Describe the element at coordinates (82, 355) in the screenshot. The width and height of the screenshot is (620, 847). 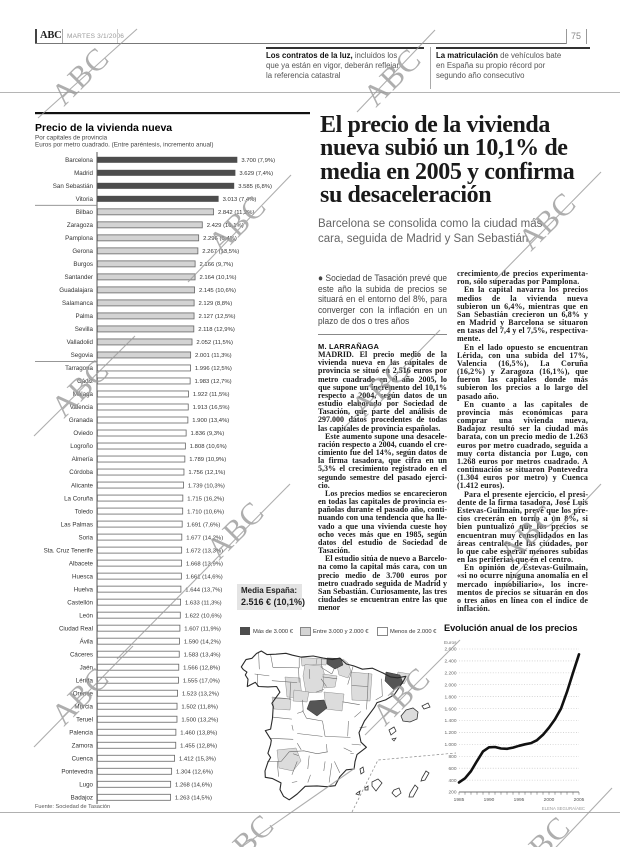
I see `svg-text: Segovia` at that location.